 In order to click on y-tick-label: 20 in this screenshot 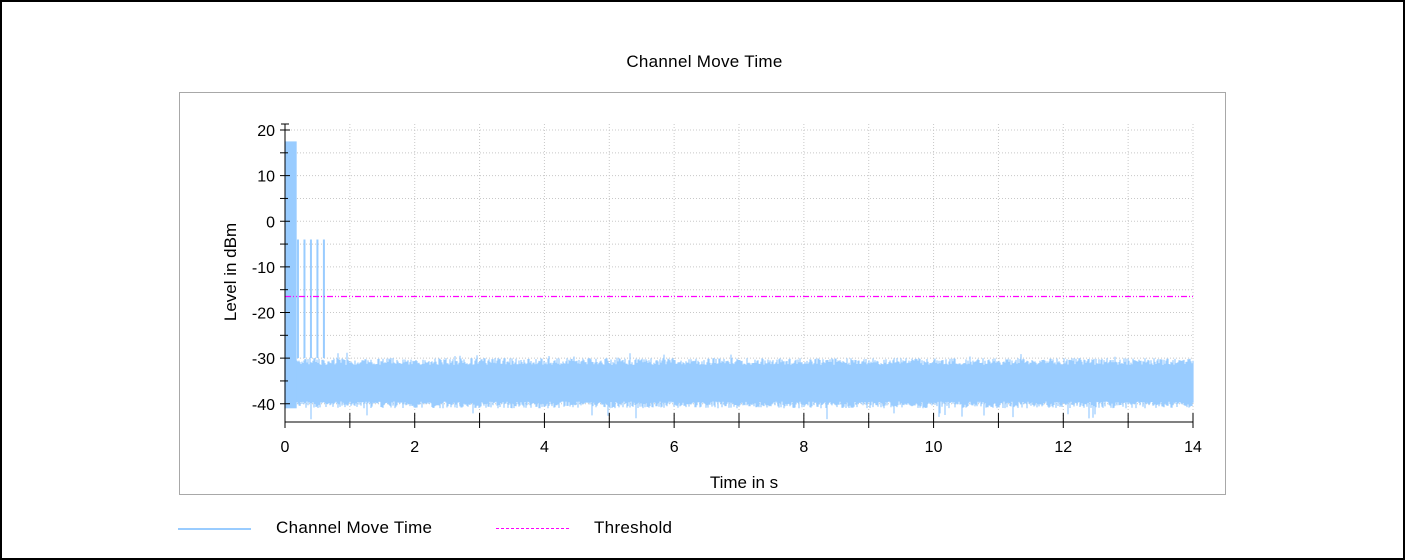, I will do `click(266, 131)`.